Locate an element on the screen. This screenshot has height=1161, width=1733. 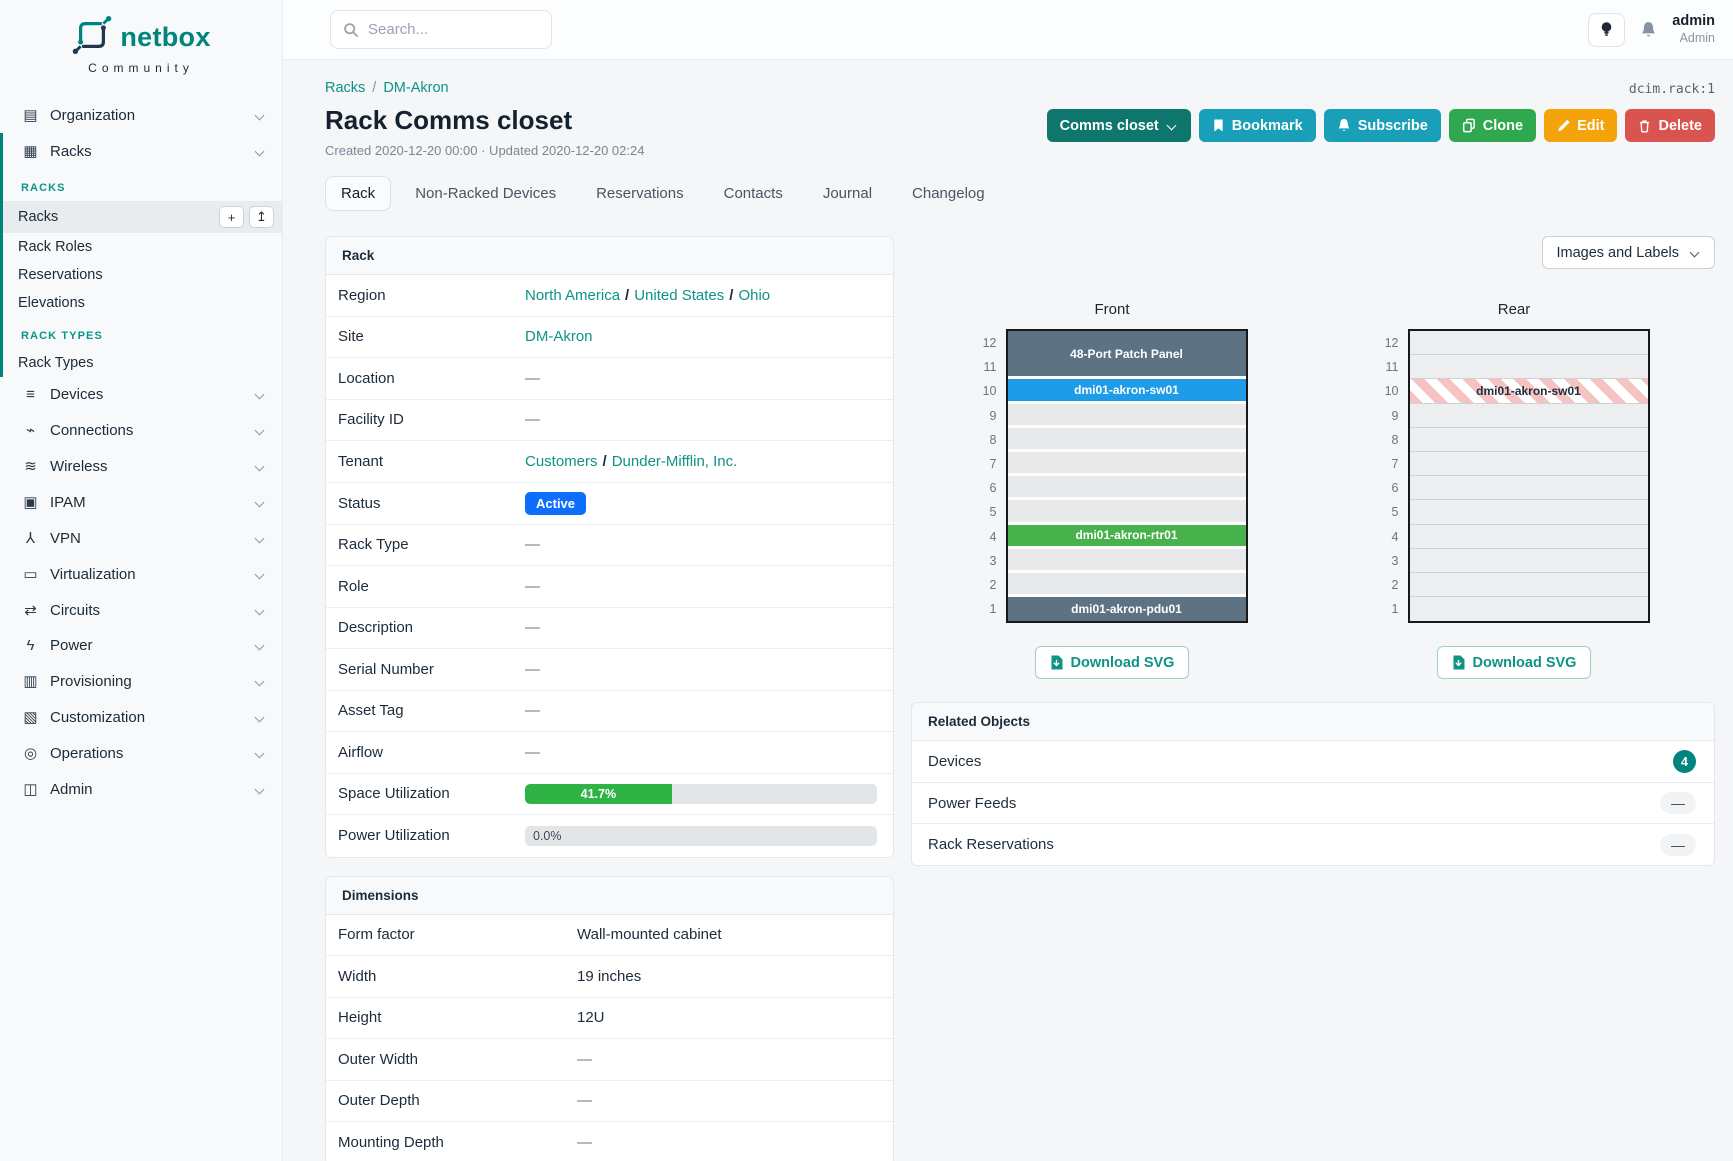
row-airflow: Airflow — is located at coordinates (609, 753).